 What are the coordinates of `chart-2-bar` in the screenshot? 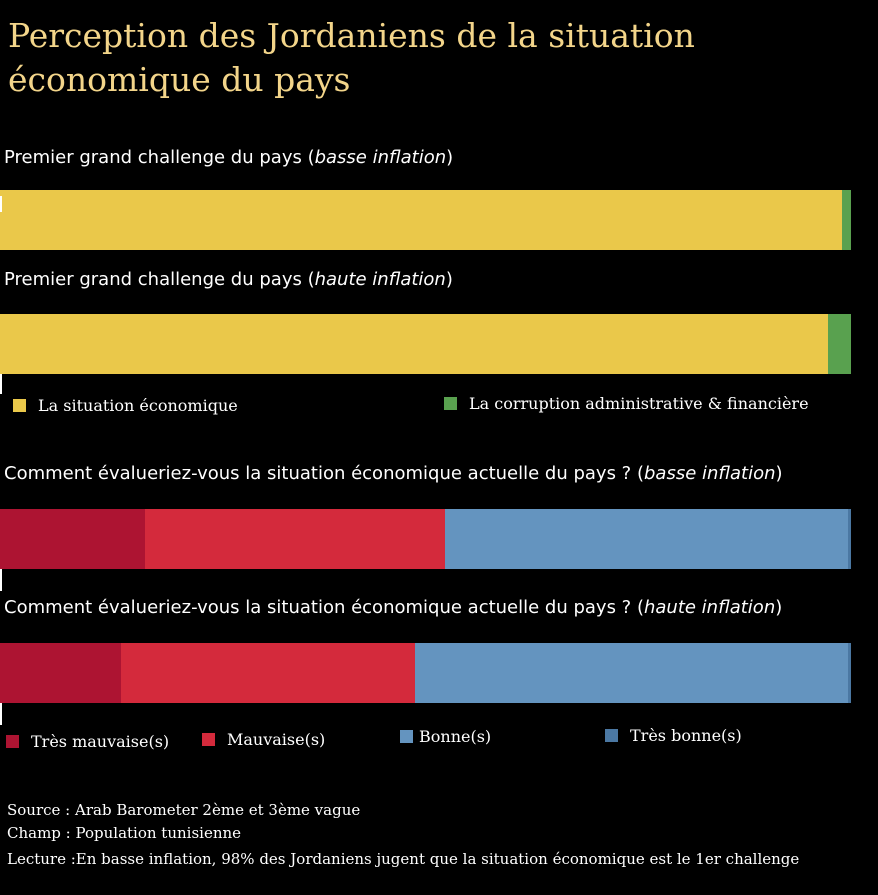 It's located at (425, 344).